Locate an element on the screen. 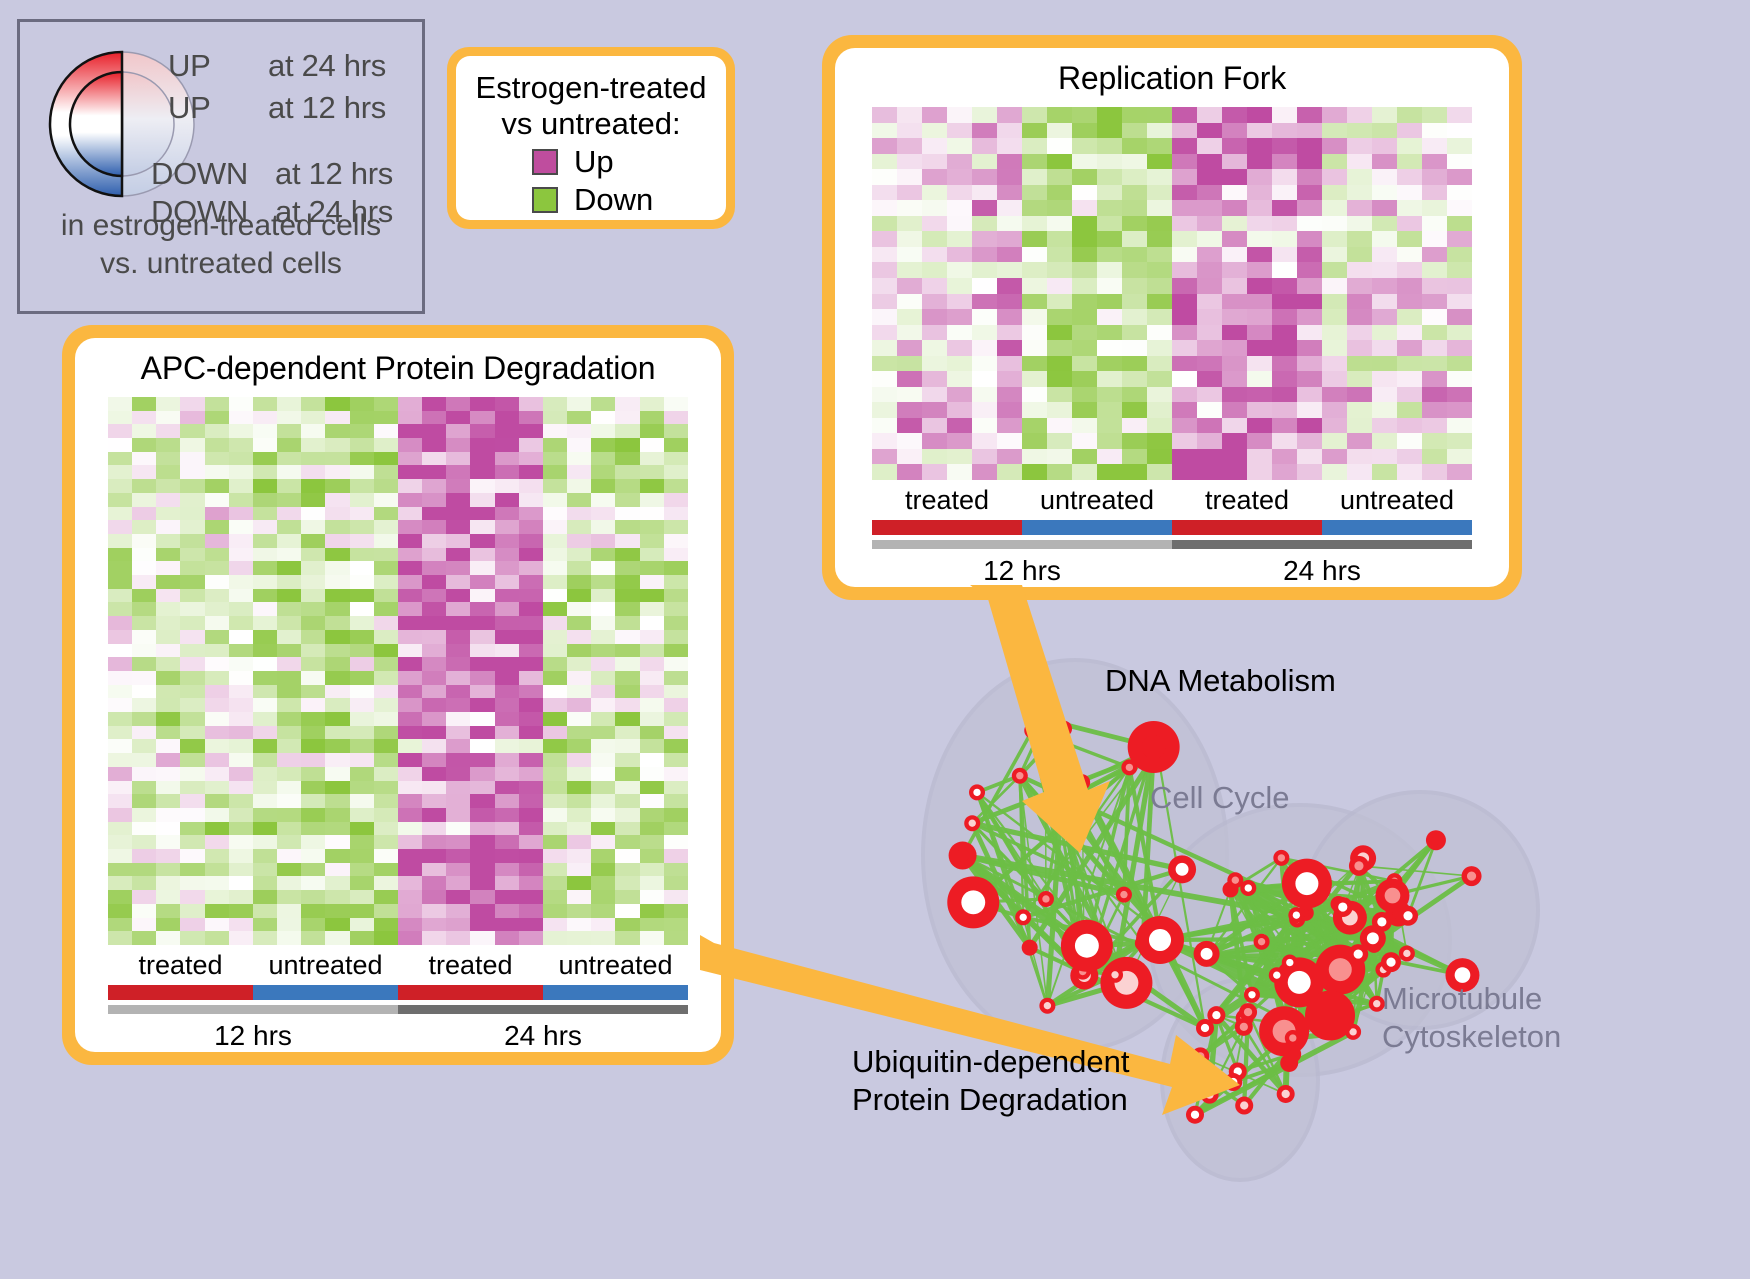 The image size is (1750, 1279). cluster-label-microtubule-cytoskeleton: Microtubule Cytoskeleton is located at coordinates (1472, 1017).